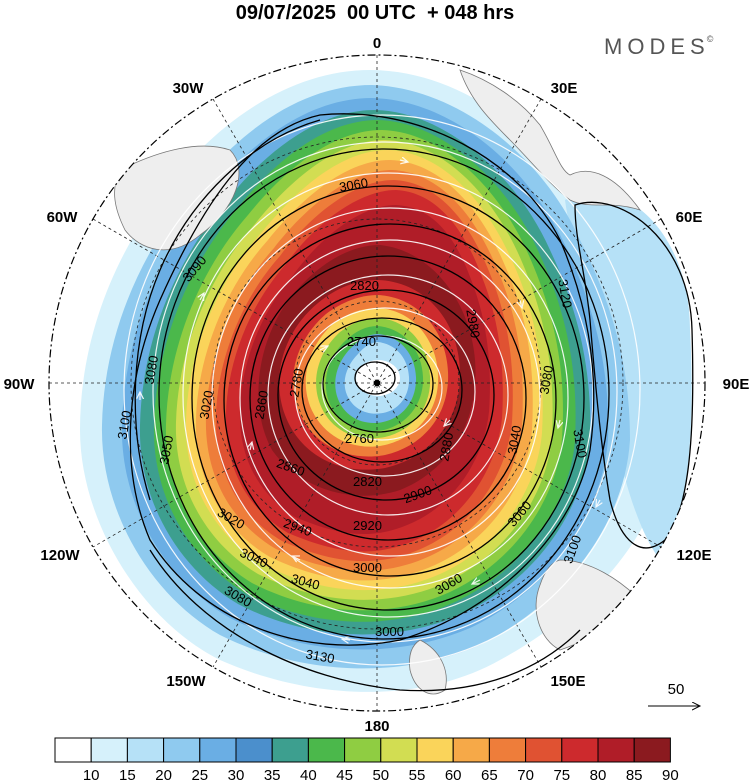  I want to click on lon-label-60e: 60E, so click(689, 217).